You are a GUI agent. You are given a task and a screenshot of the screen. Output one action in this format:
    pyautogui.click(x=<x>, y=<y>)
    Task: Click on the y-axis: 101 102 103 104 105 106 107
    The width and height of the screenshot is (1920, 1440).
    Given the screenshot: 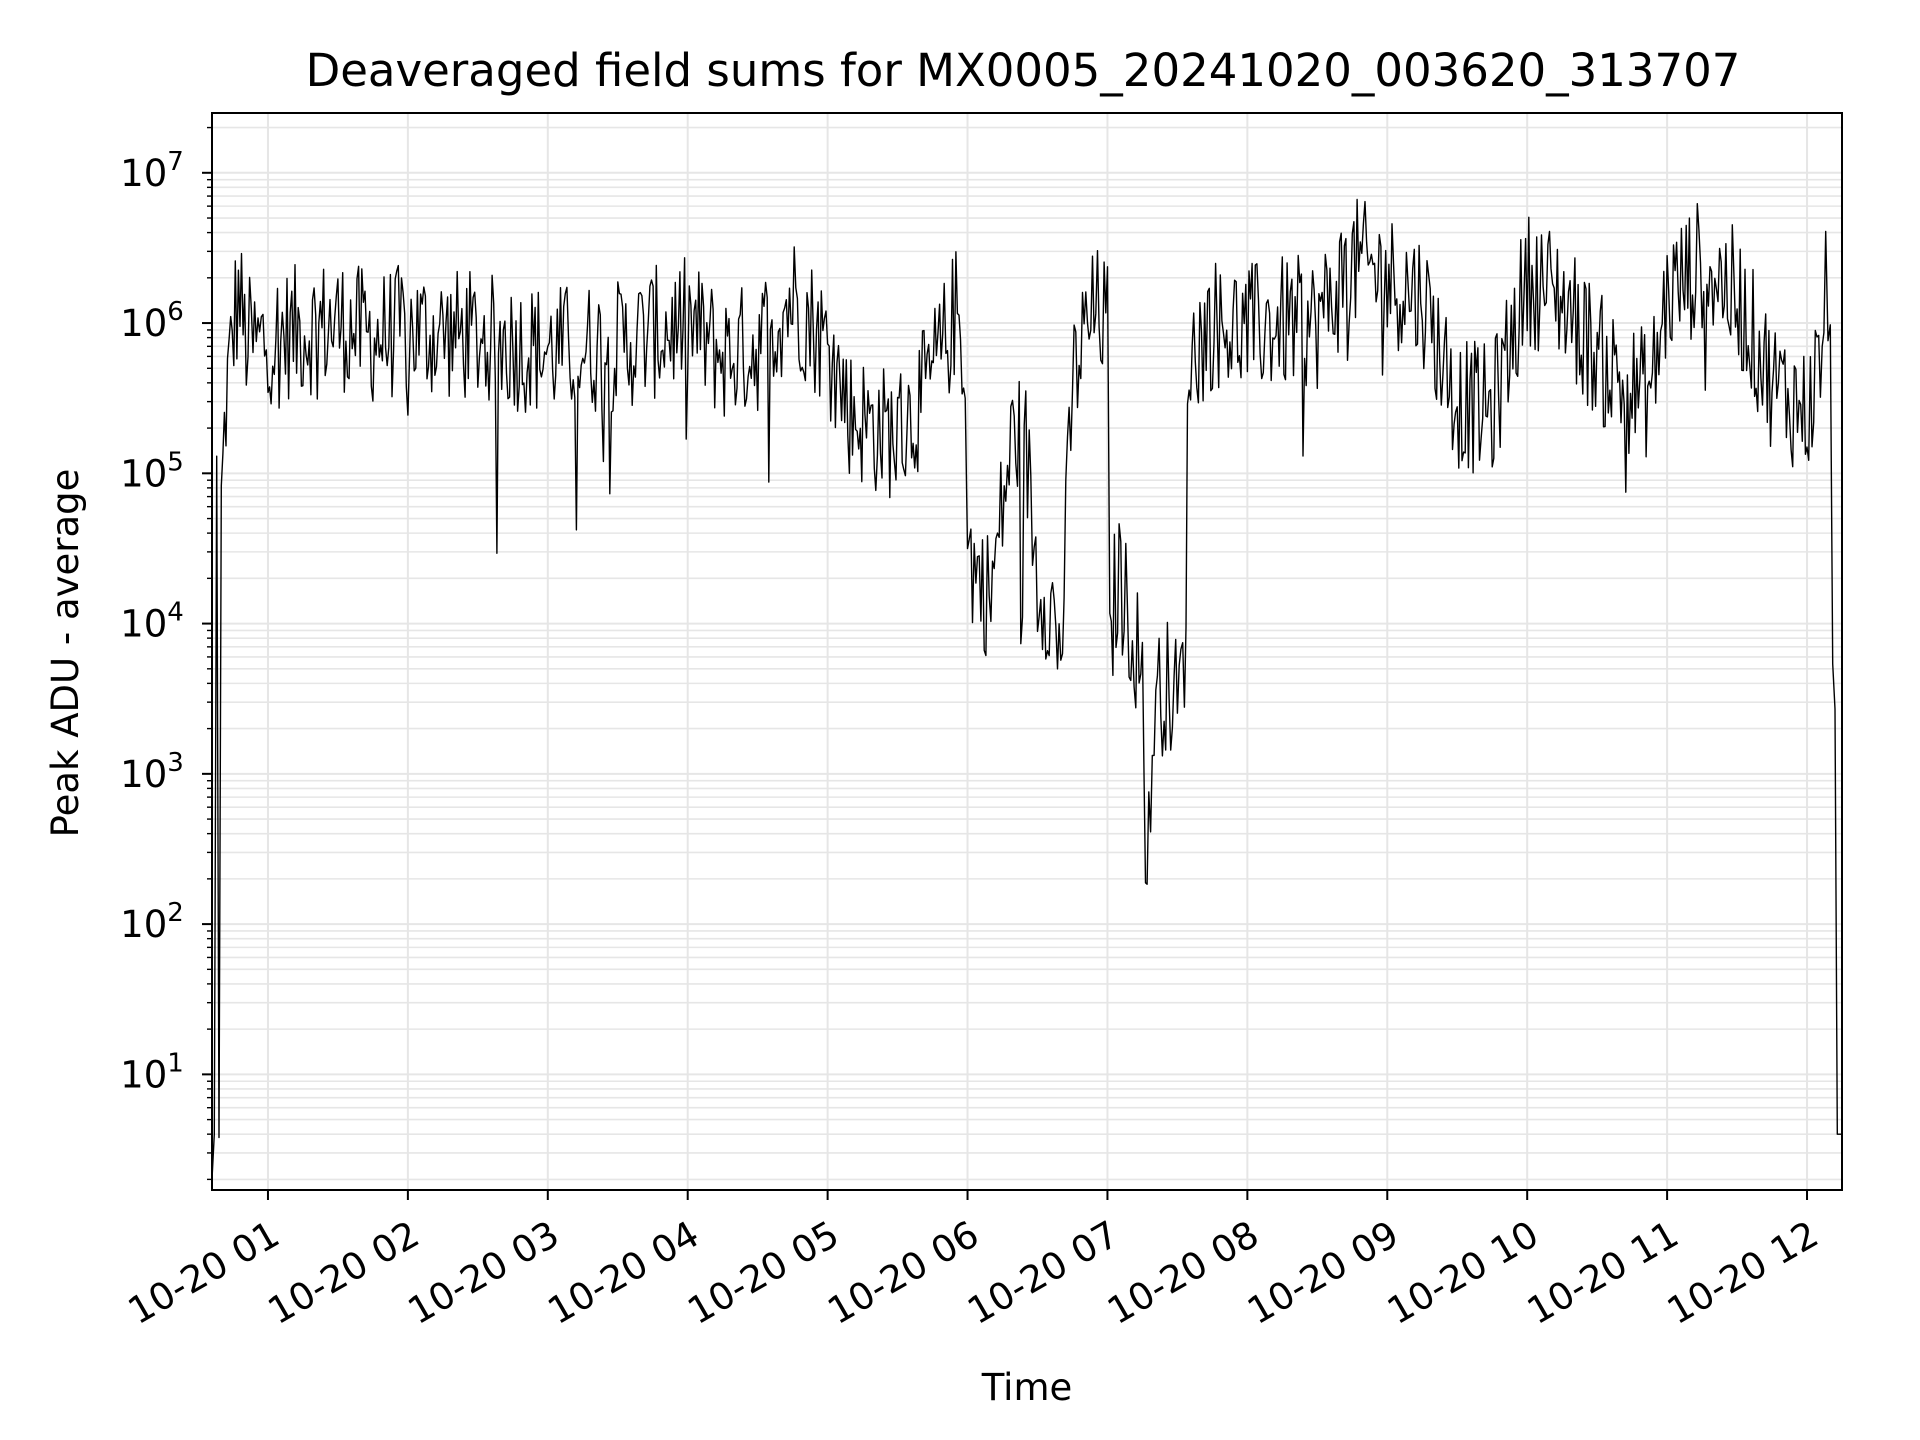 What is the action you would take?
    pyautogui.click(x=166, y=653)
    